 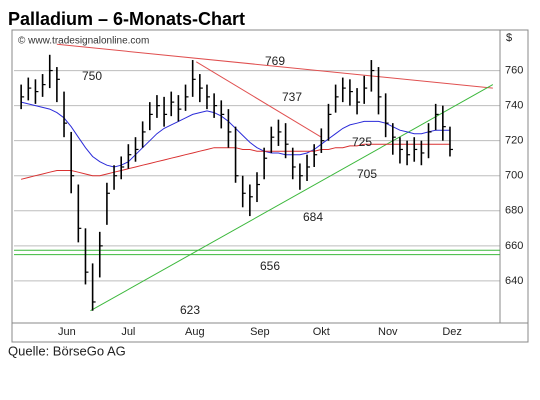 What do you see at coordinates (514, 281) in the screenshot?
I see `y-tick-label: 640` at bounding box center [514, 281].